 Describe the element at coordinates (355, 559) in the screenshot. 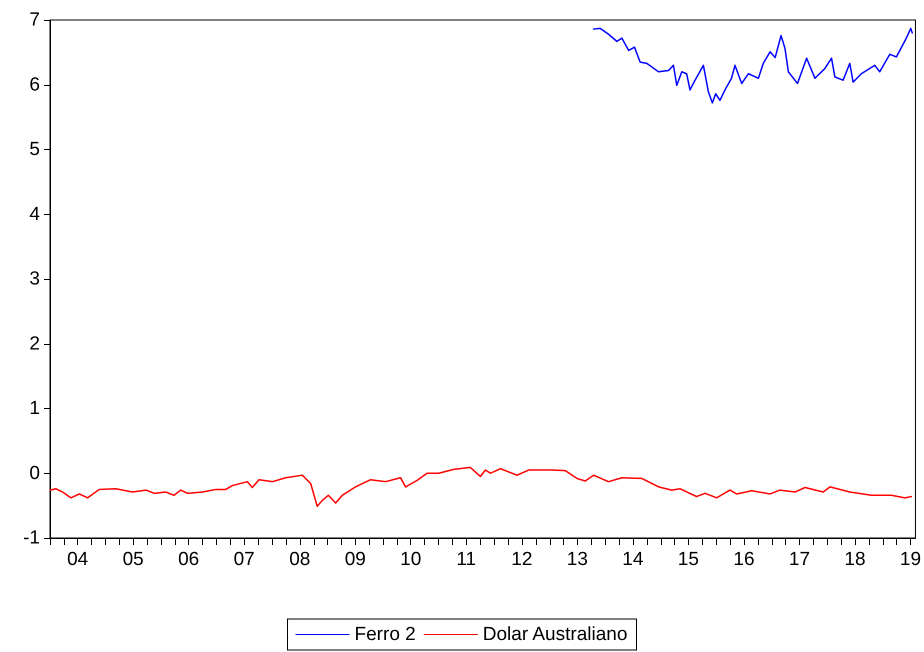

I see `x-tick-label: 09` at that location.